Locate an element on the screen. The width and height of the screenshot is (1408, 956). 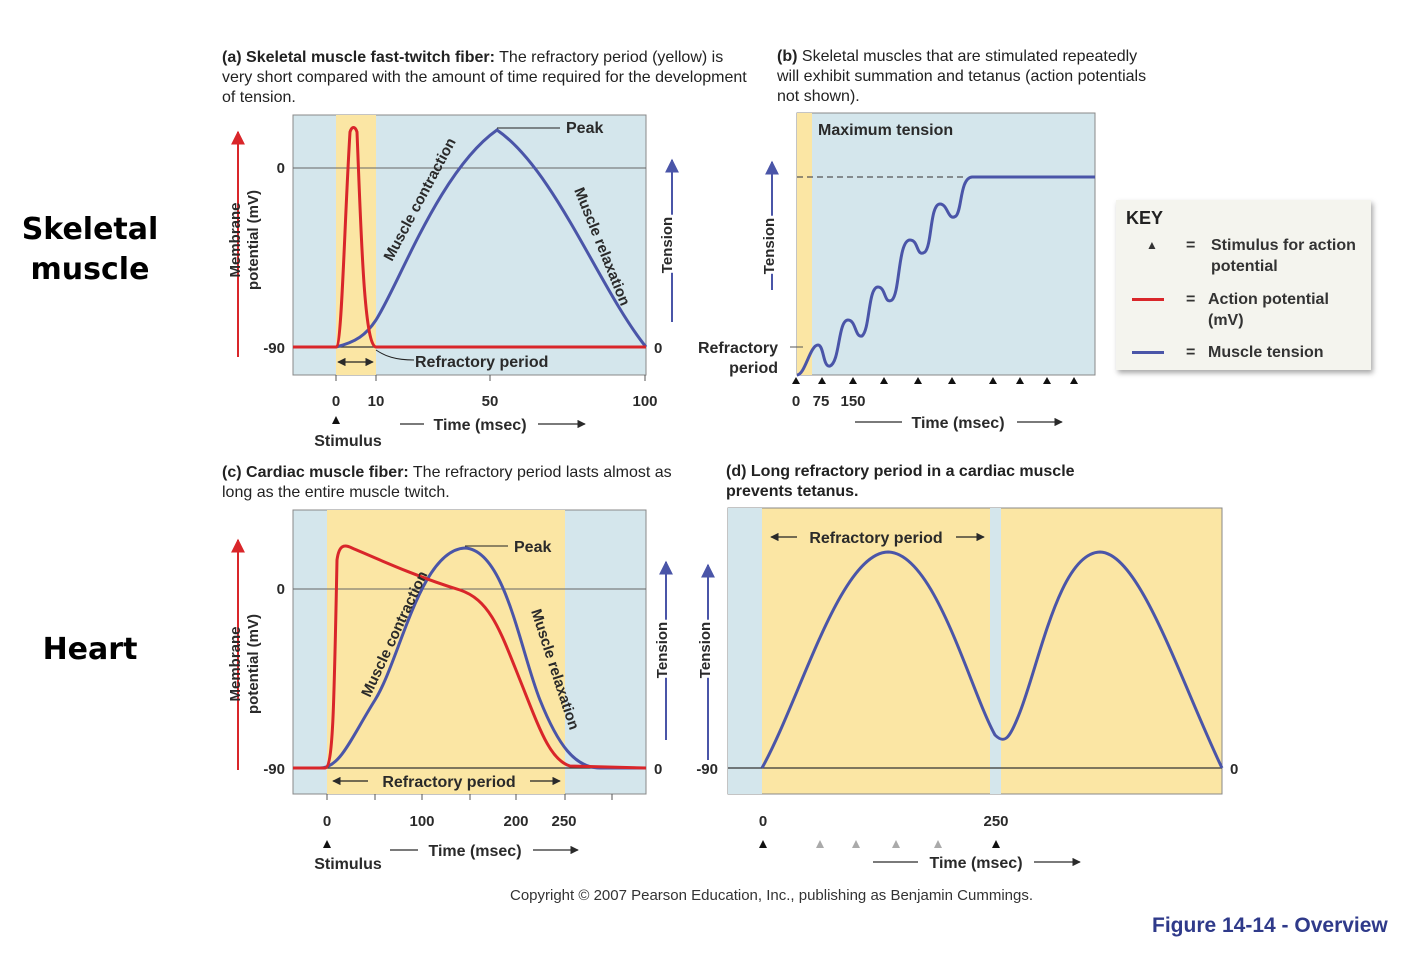
panel-a-ytick-neg90: -90 is located at coordinates (274, 348).